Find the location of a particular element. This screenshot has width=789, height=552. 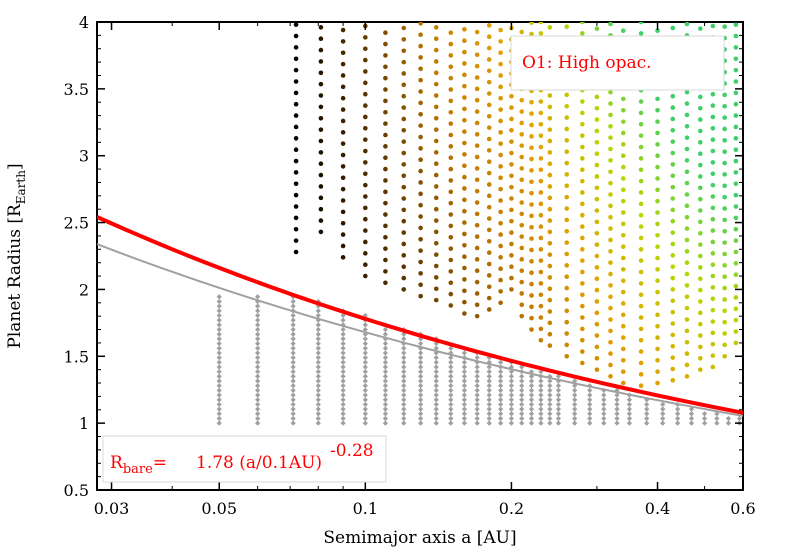

x-tick-label: 0.2 is located at coordinates (511, 508).